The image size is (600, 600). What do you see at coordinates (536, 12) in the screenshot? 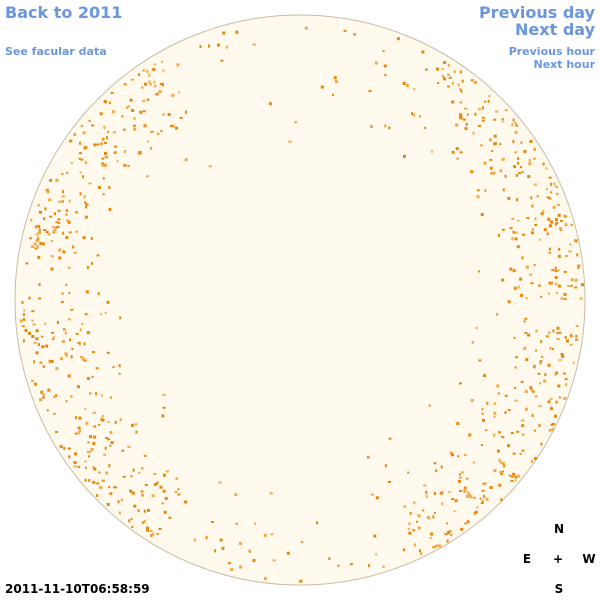
I see `previous-day-link: Previous day` at bounding box center [536, 12].